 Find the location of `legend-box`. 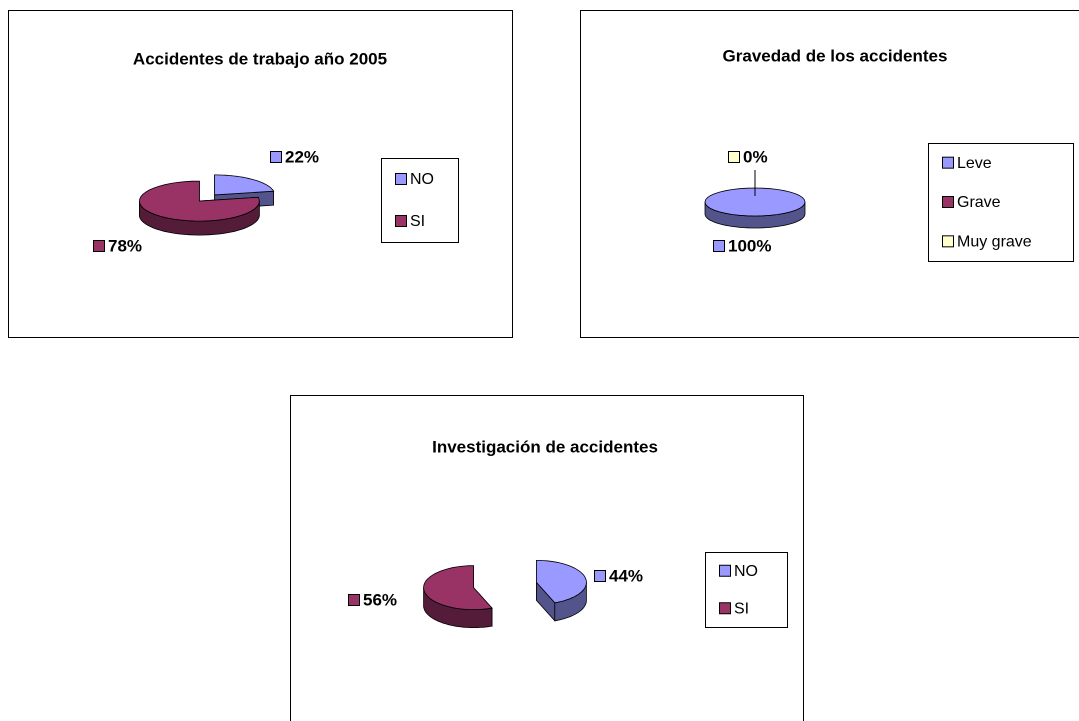

legend-box is located at coordinates (420, 200).